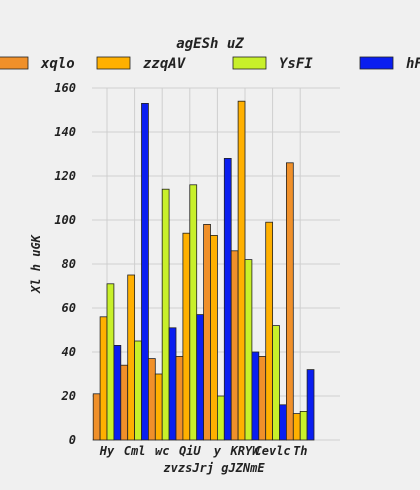  I want to click on legend-label-xqlo: xqlo, so click(57, 64).